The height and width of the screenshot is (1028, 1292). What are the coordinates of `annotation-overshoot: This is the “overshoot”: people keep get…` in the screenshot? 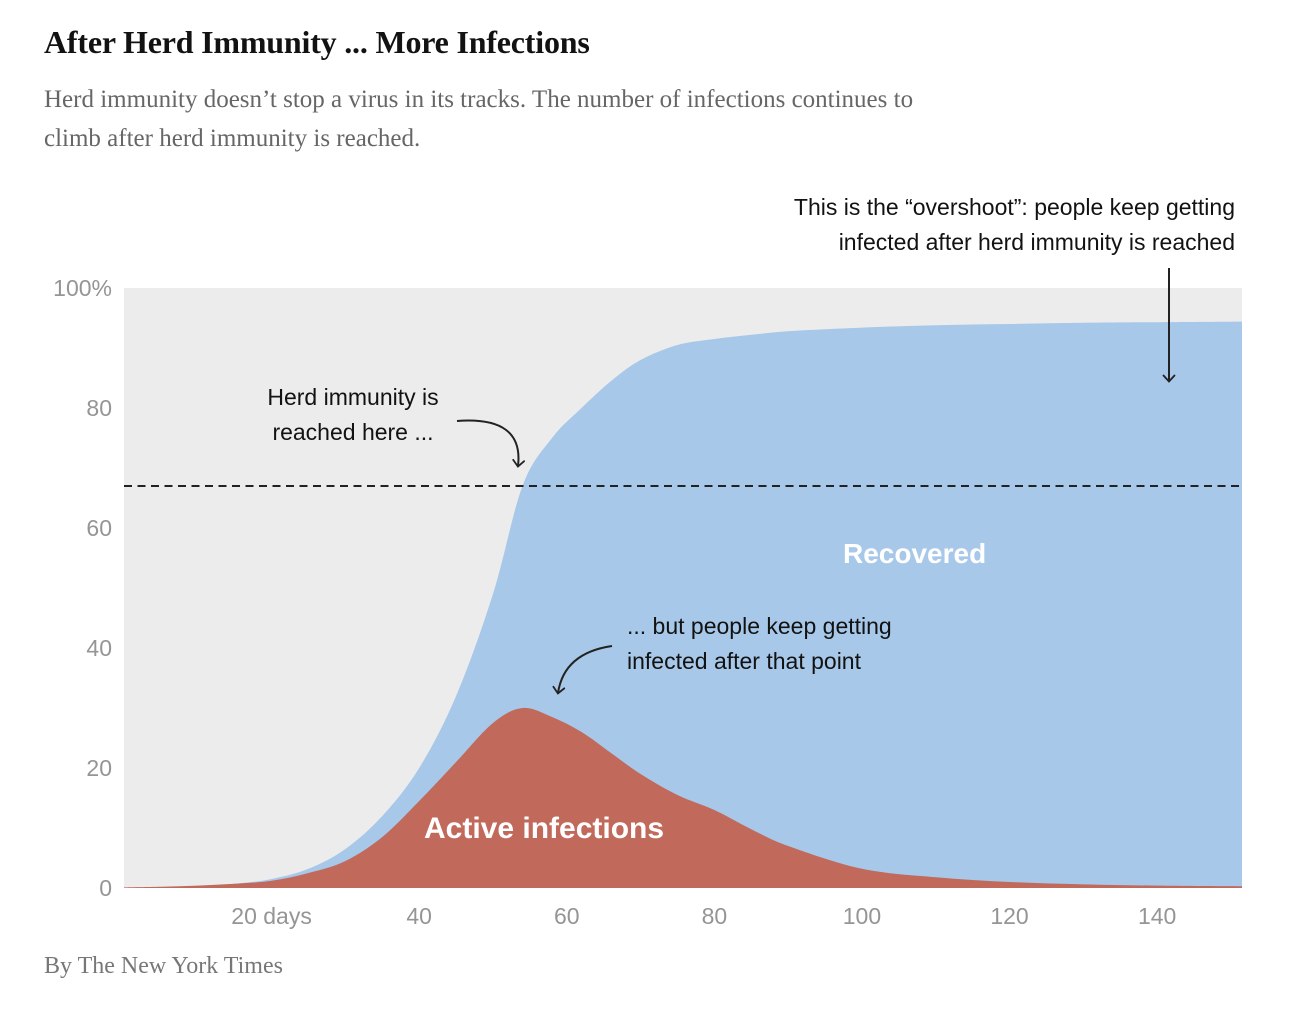 It's located at (1014, 225).